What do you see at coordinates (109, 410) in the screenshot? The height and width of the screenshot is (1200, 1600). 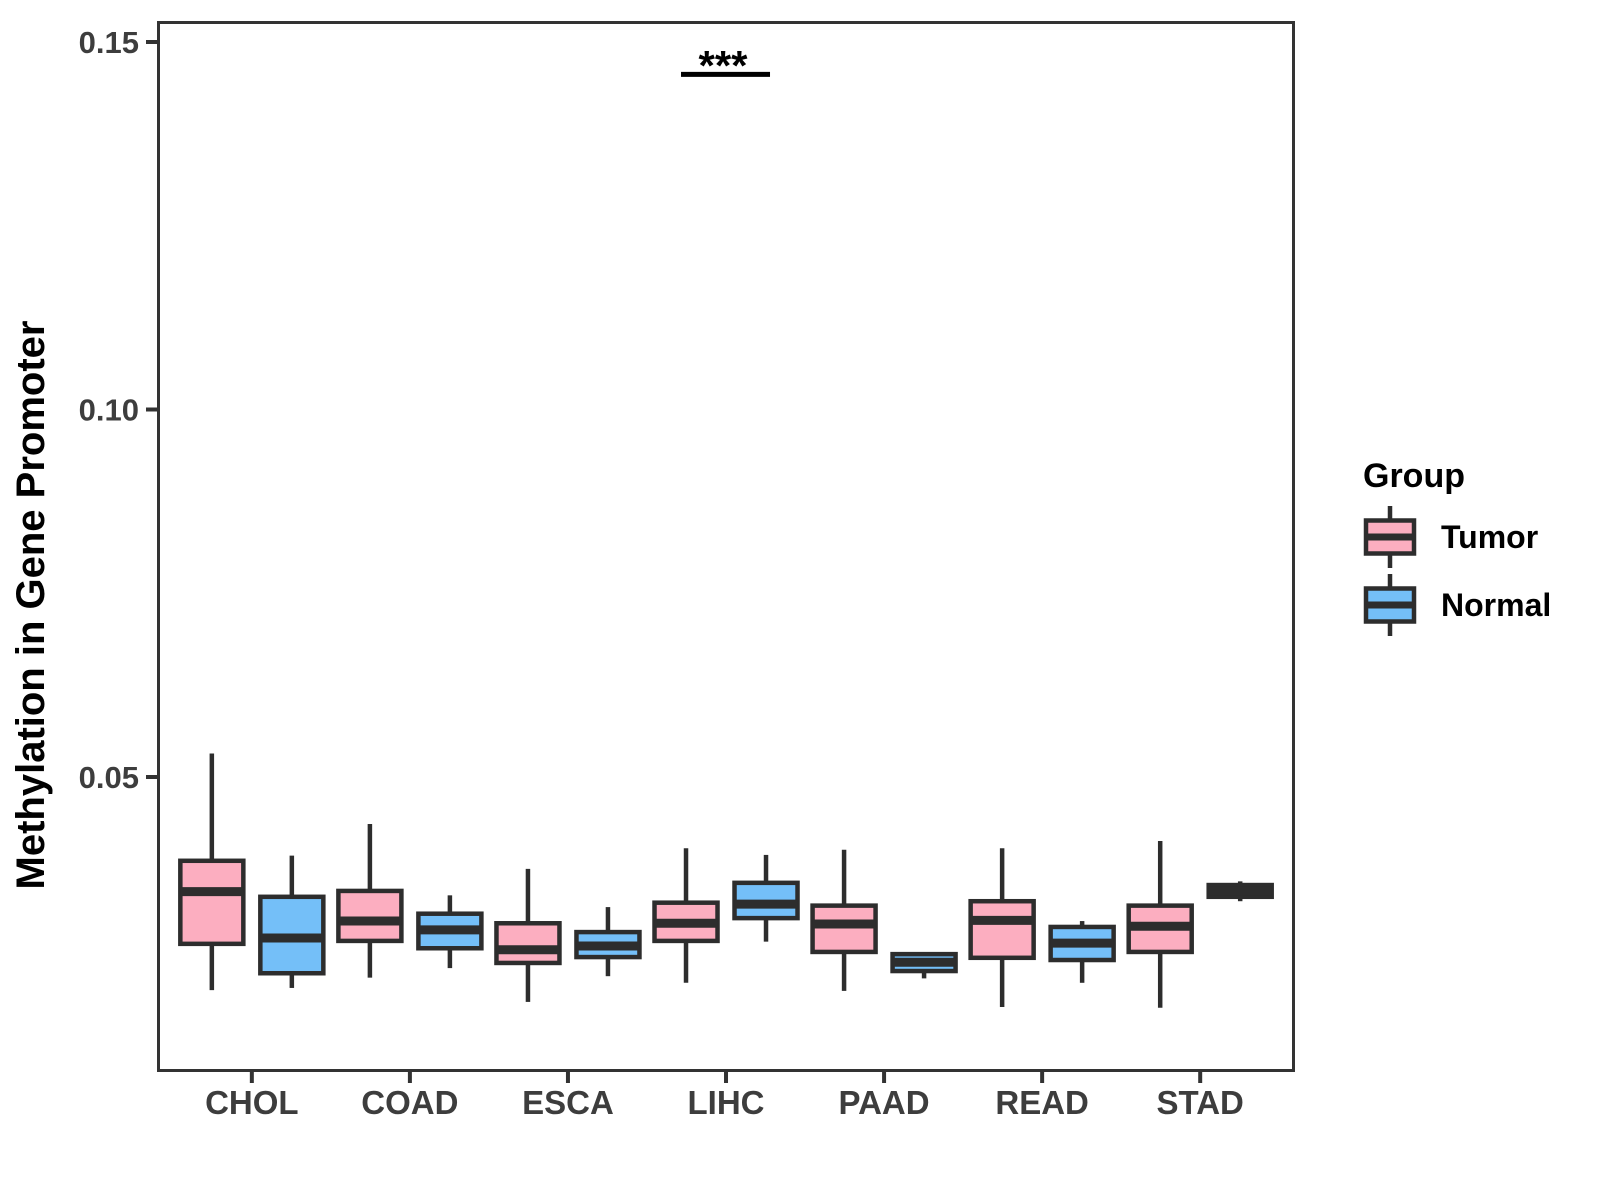 I see `y-axis-tick-label: 0.10` at bounding box center [109, 410].